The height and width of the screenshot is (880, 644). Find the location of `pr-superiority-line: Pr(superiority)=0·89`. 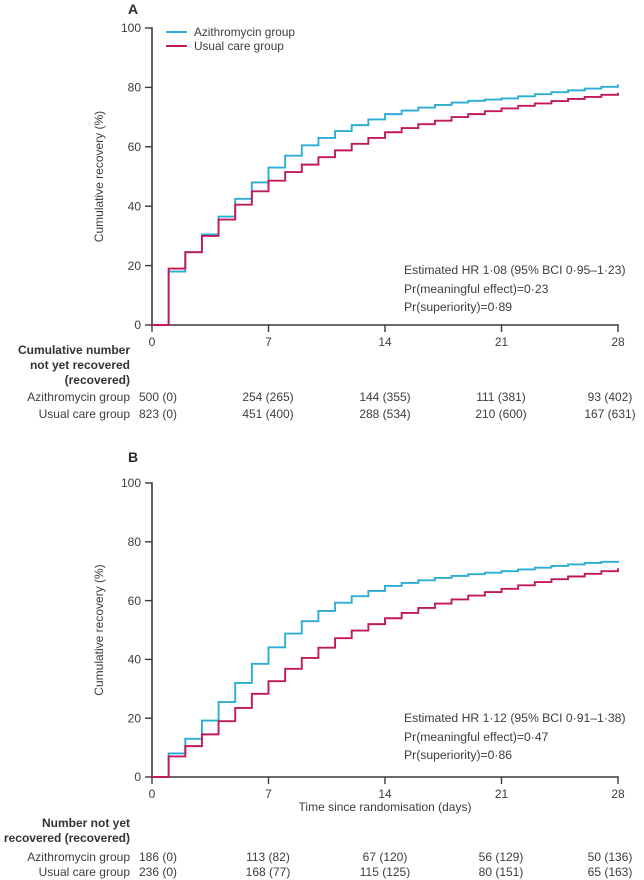

pr-superiority-line: Pr(superiority)=0·89 is located at coordinates (458, 307).